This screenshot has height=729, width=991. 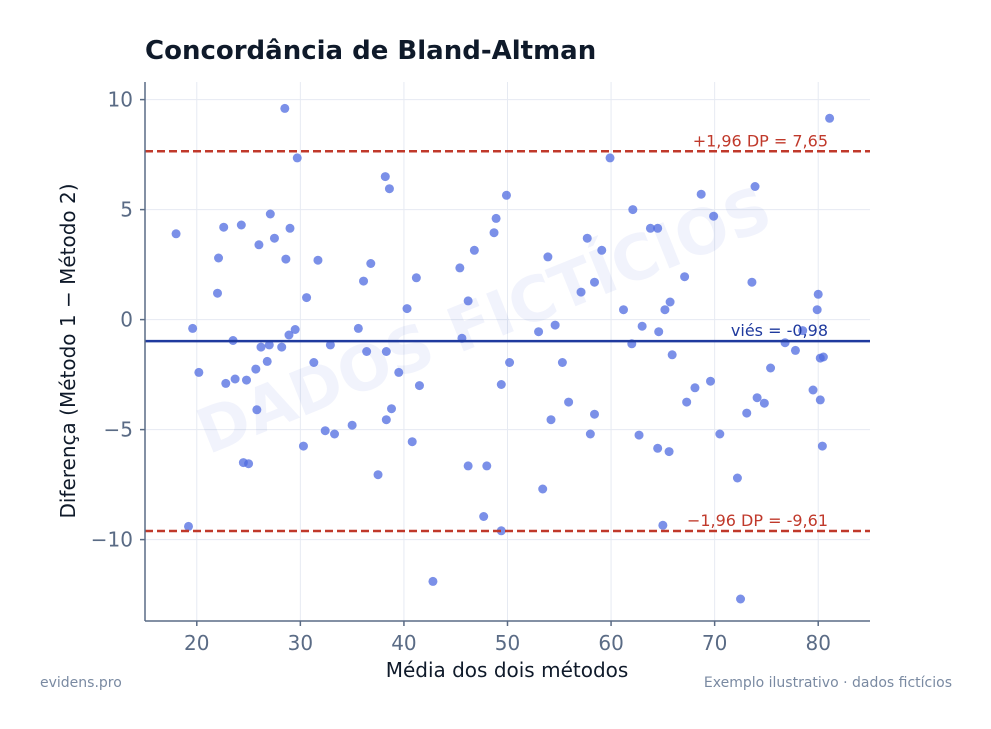 I want to click on y-tick-label: −10, so click(x=112, y=540).